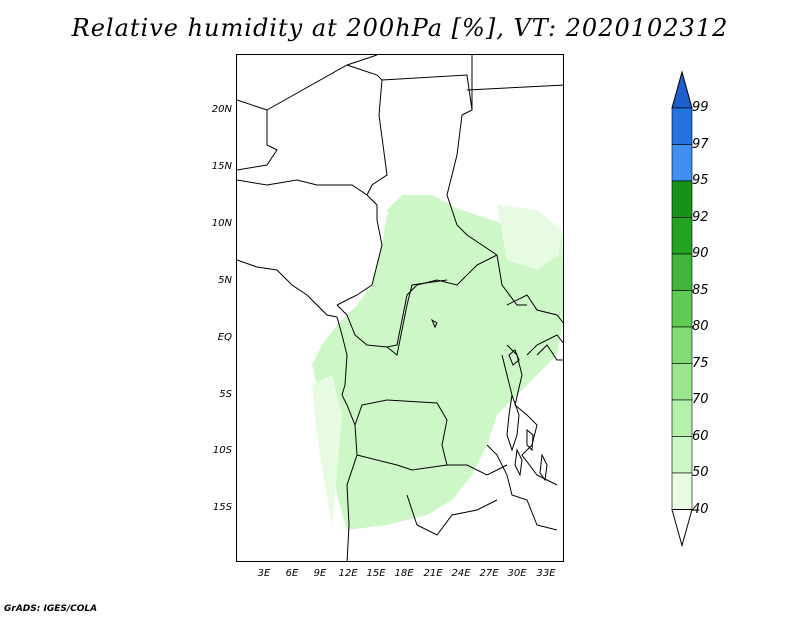 This screenshot has height=618, width=800. Describe the element at coordinates (489, 573) in the screenshot. I see `x-tick-label: 27E` at that location.